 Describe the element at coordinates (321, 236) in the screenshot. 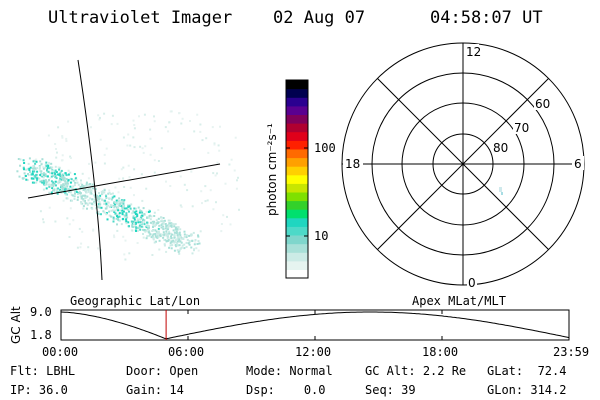

I see `color-bar-tick-10: 10` at that location.